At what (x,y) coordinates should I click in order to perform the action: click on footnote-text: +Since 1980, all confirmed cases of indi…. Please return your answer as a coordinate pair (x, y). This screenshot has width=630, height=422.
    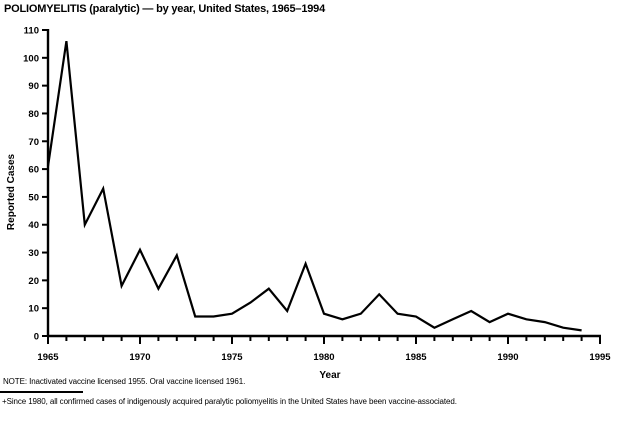
    Looking at the image, I should click on (229, 401).